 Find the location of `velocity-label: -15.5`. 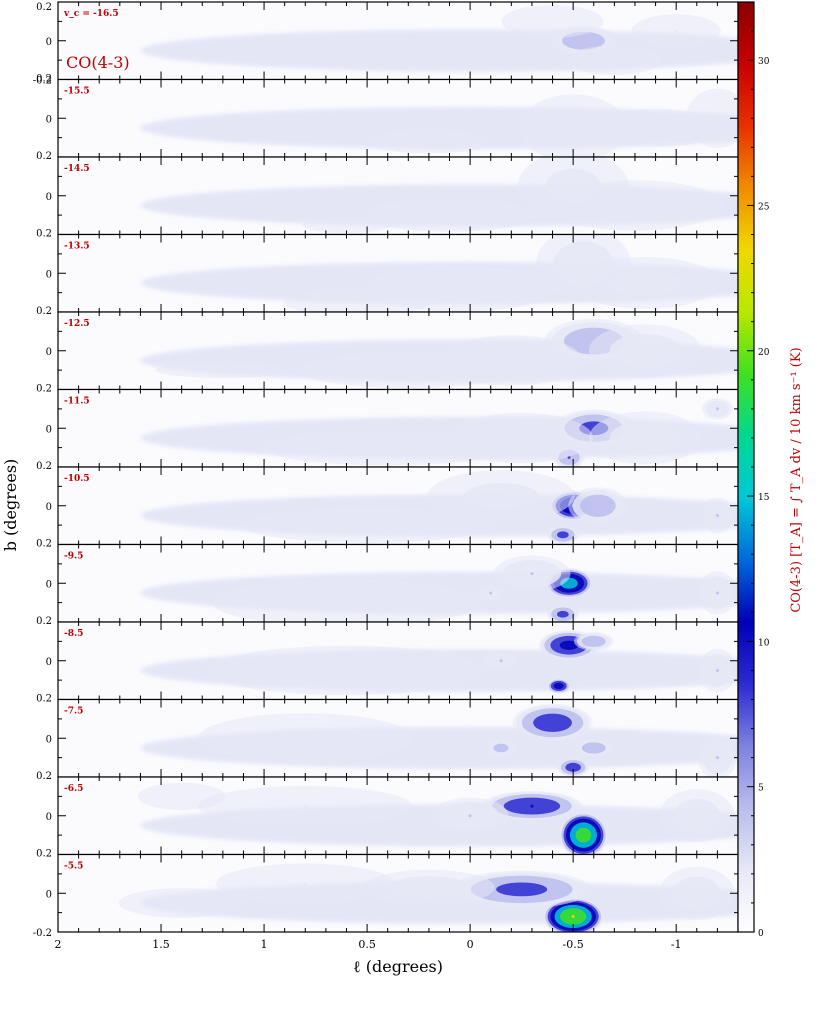

velocity-label: -15.5 is located at coordinates (77, 92).